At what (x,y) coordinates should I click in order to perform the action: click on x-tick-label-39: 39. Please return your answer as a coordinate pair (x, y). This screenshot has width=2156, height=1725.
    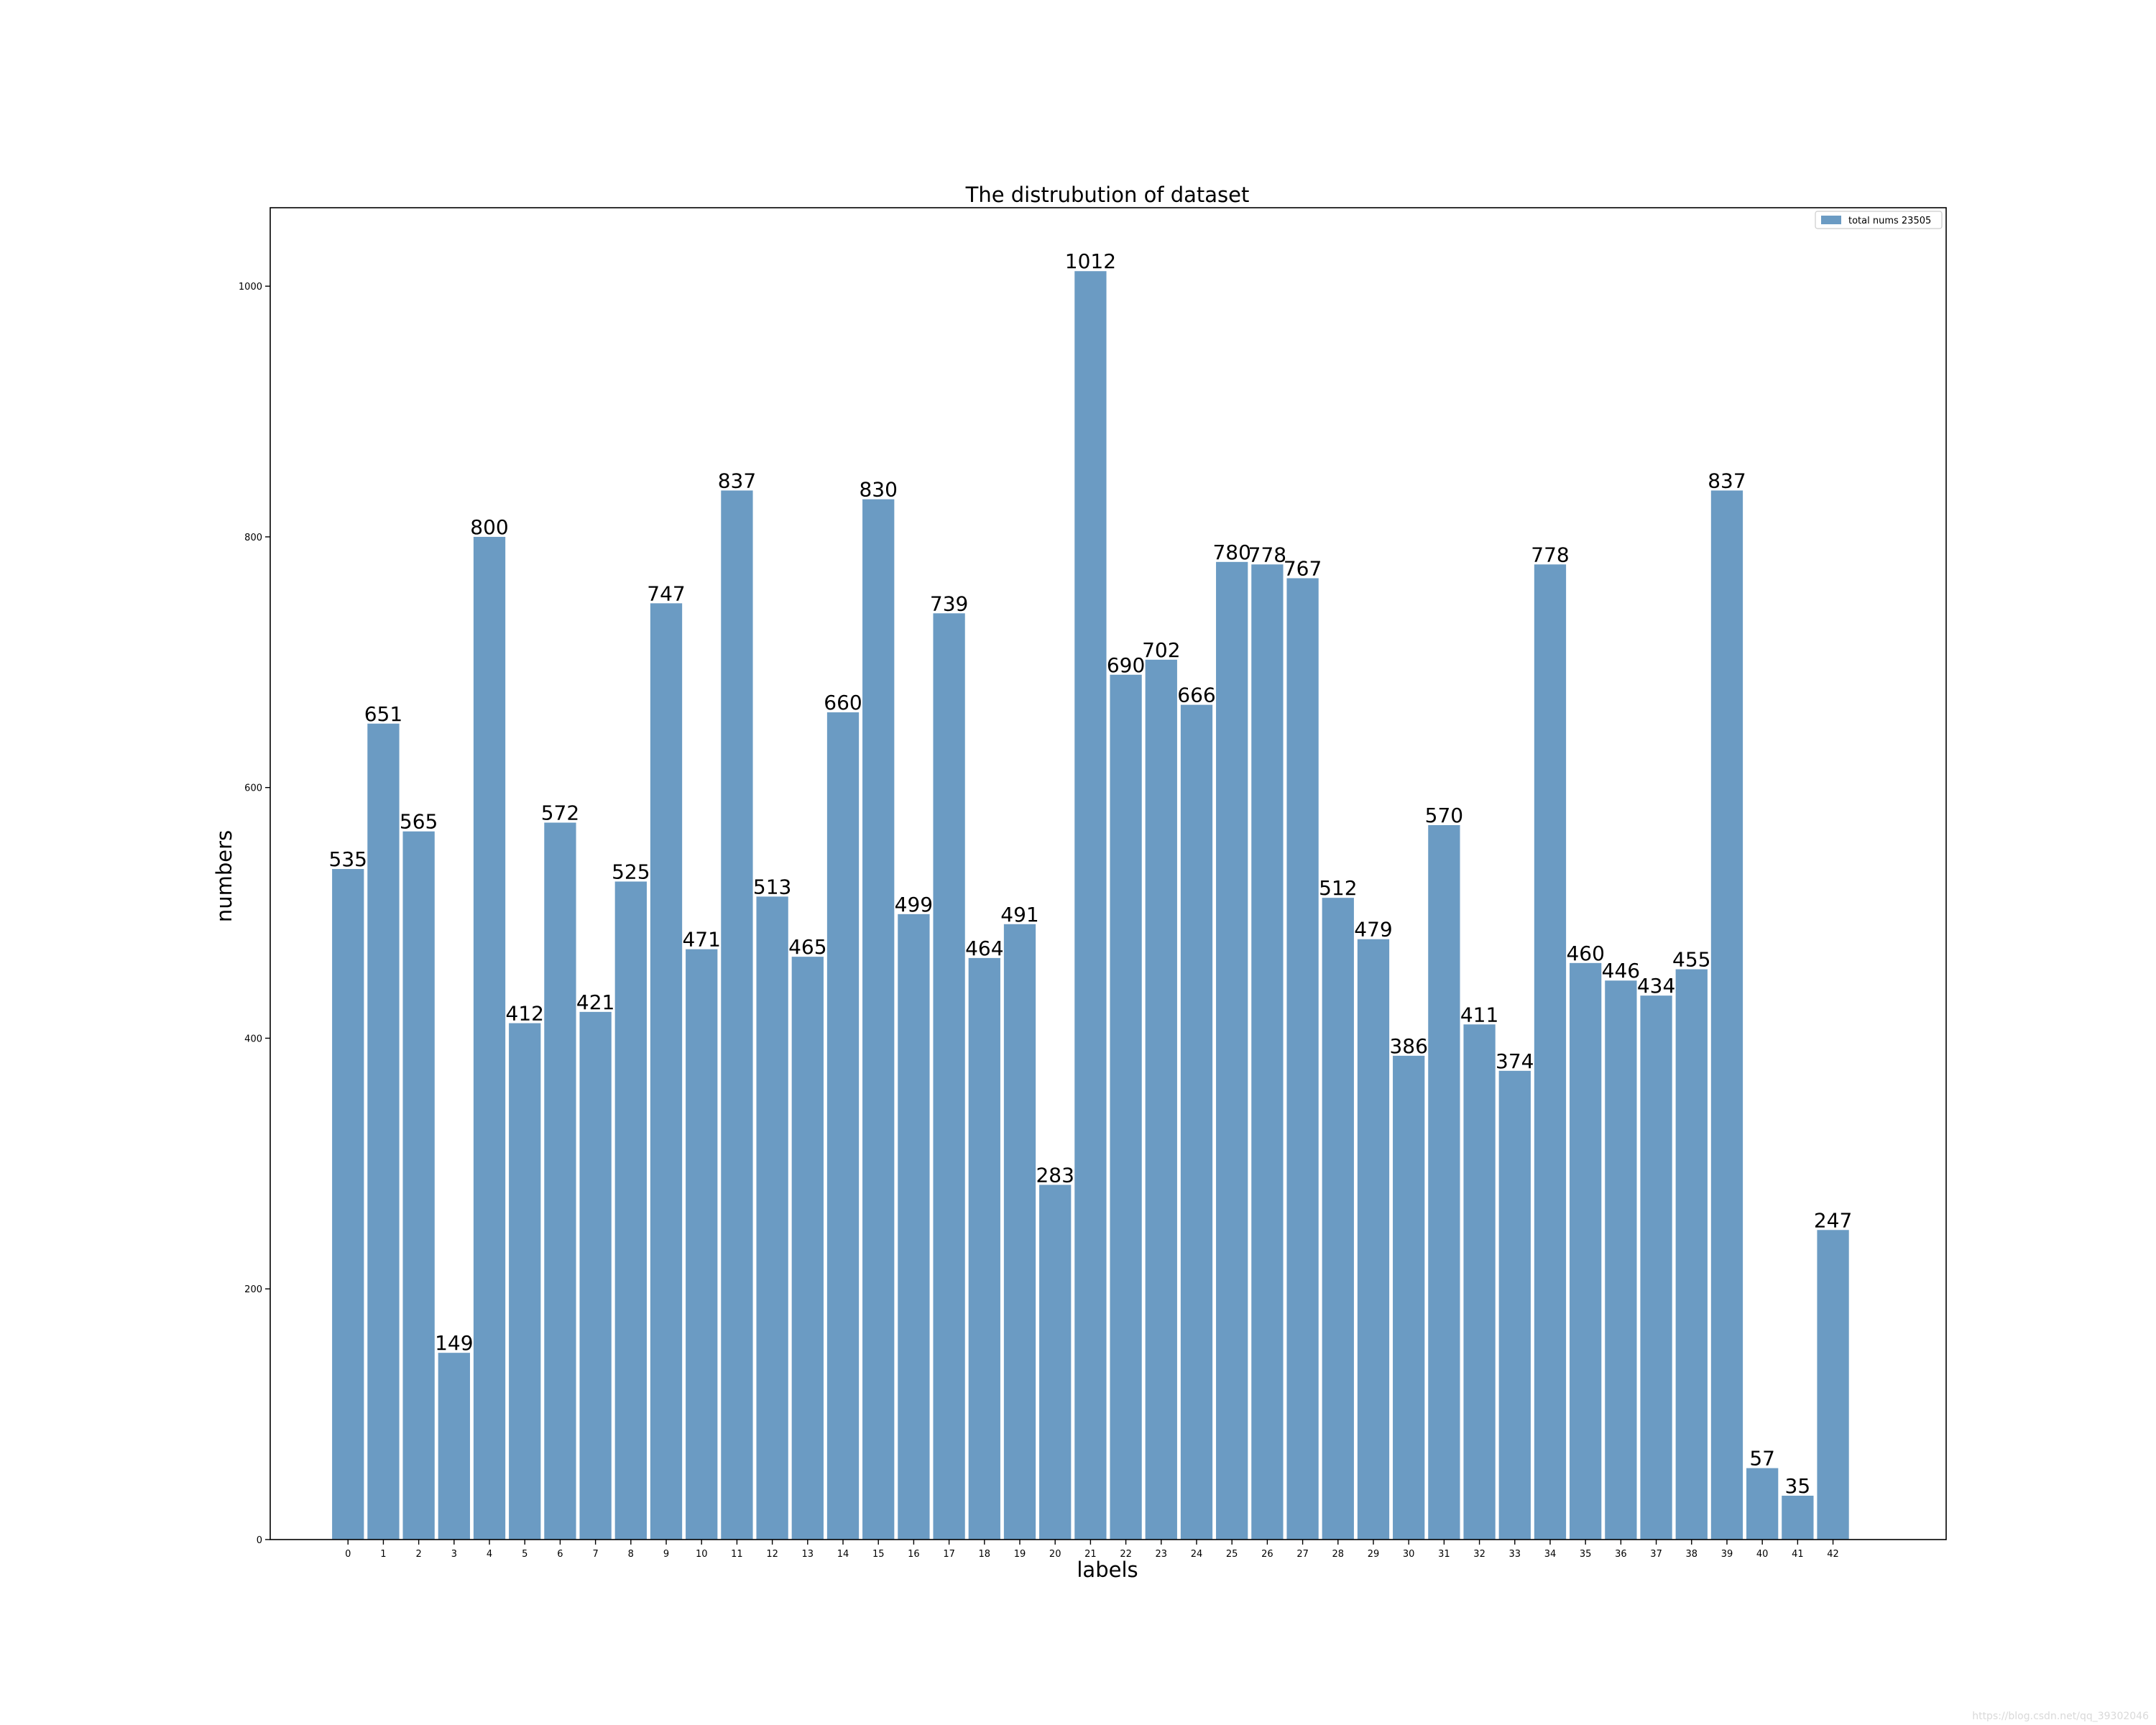
    Looking at the image, I should click on (1727, 1554).